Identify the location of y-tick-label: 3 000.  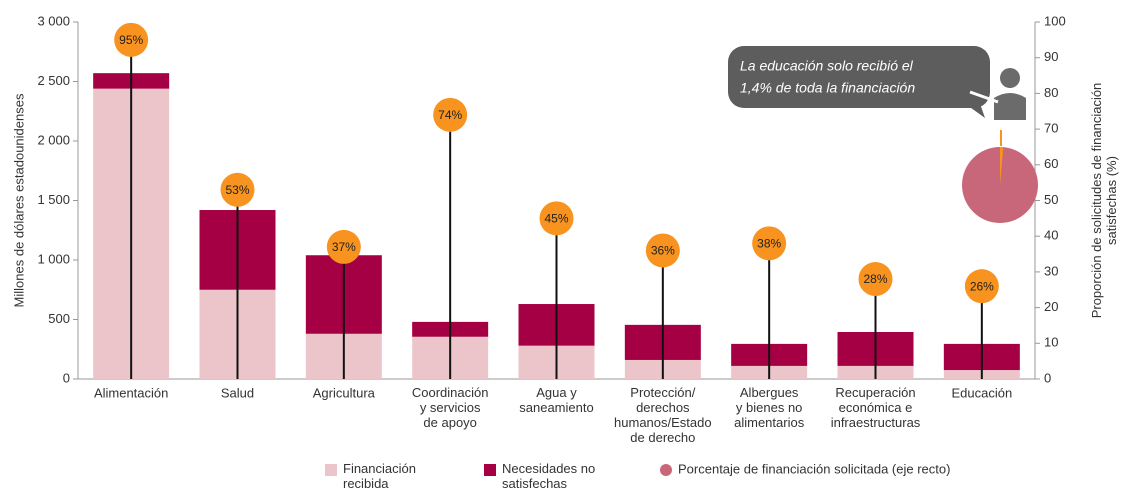
(53, 20).